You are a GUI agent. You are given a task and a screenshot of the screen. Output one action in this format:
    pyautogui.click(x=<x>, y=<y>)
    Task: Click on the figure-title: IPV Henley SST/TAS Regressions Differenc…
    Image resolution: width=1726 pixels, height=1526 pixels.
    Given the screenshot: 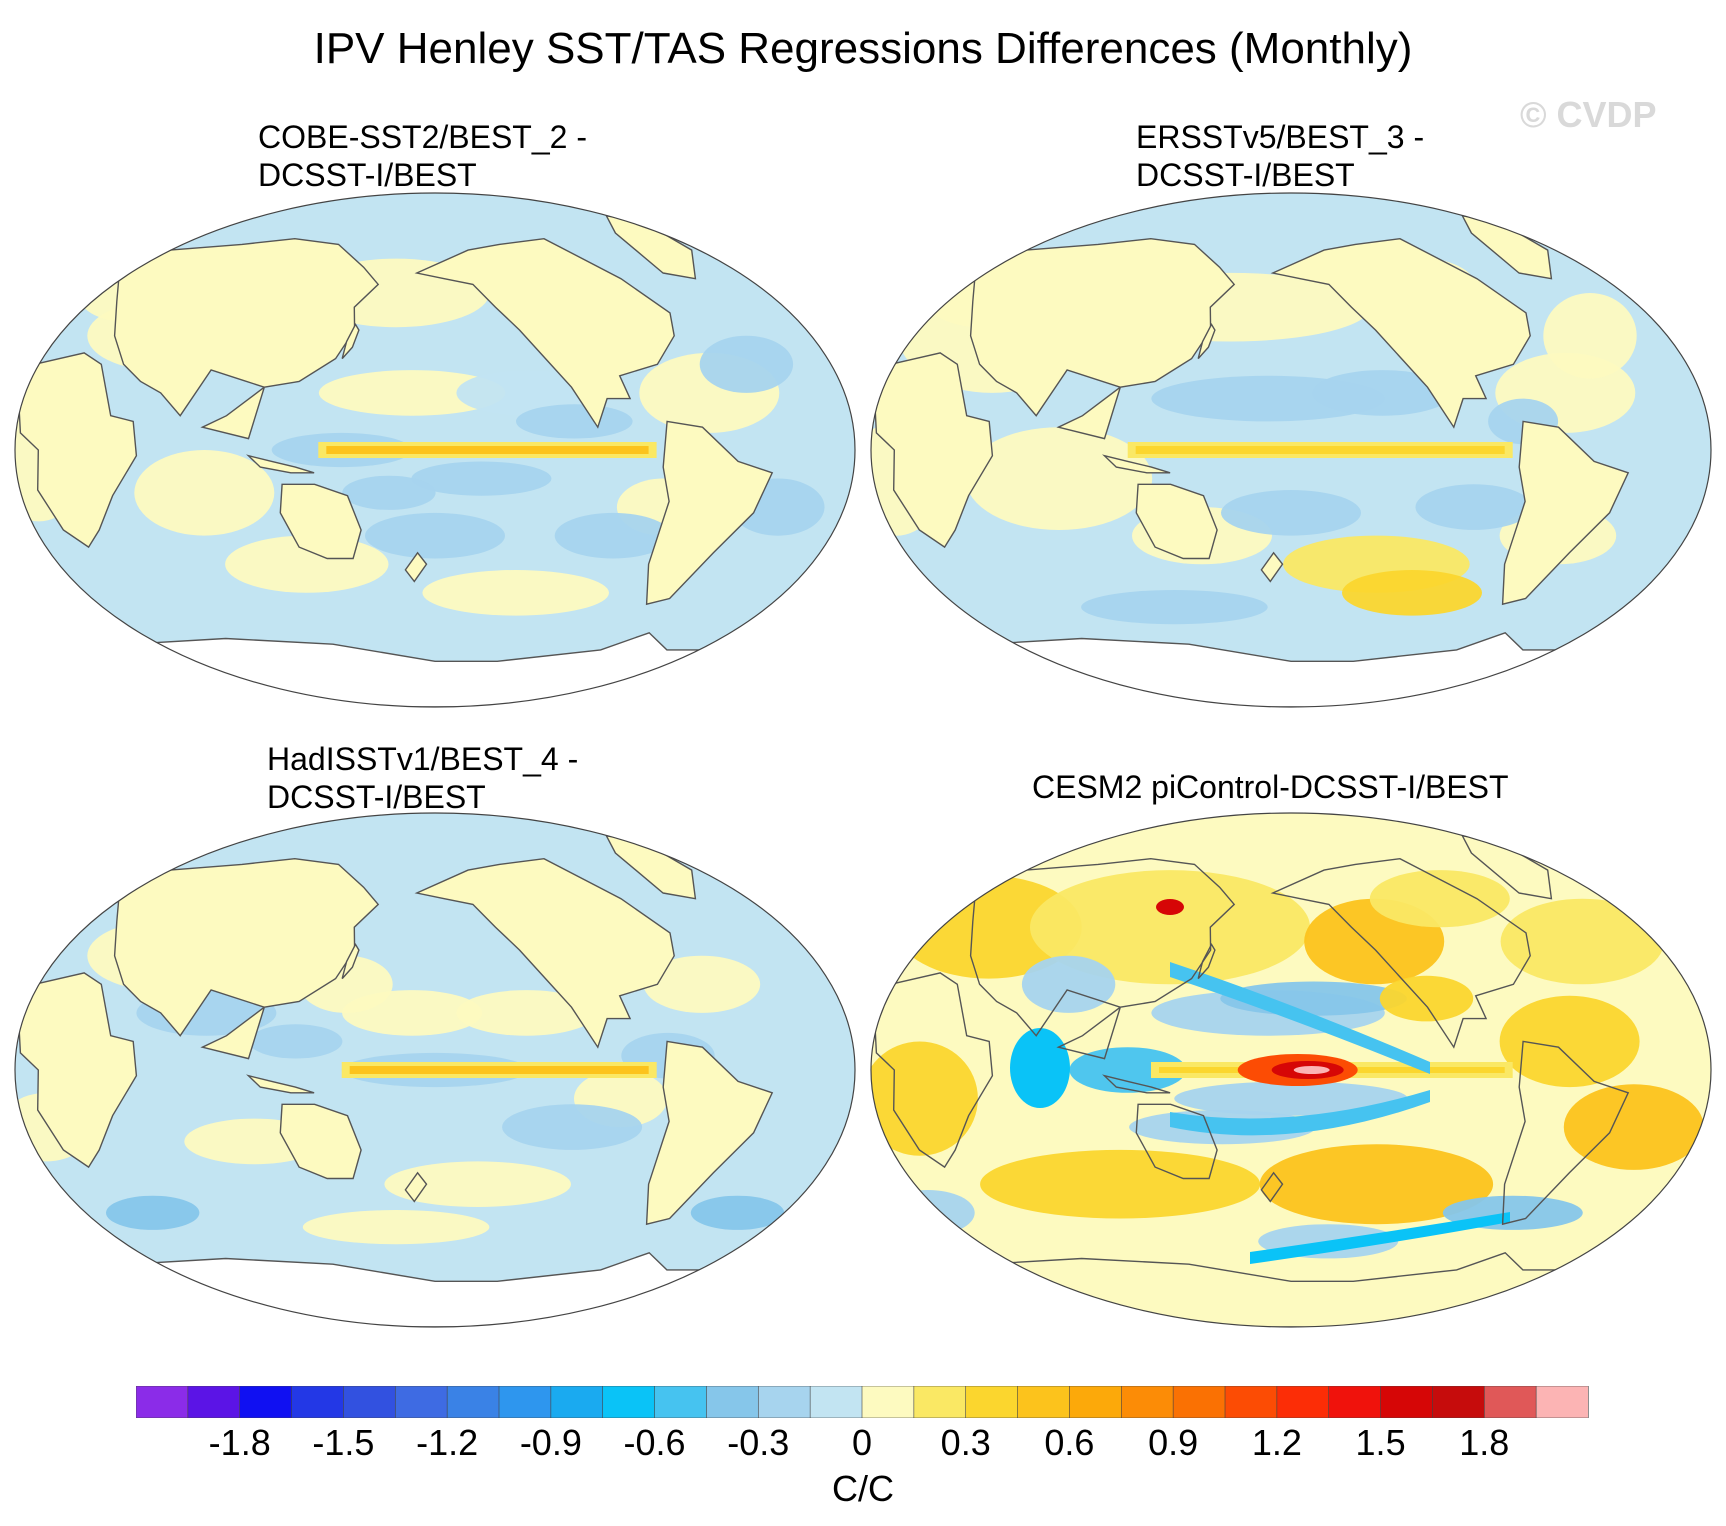 What is the action you would take?
    pyautogui.click(x=863, y=48)
    